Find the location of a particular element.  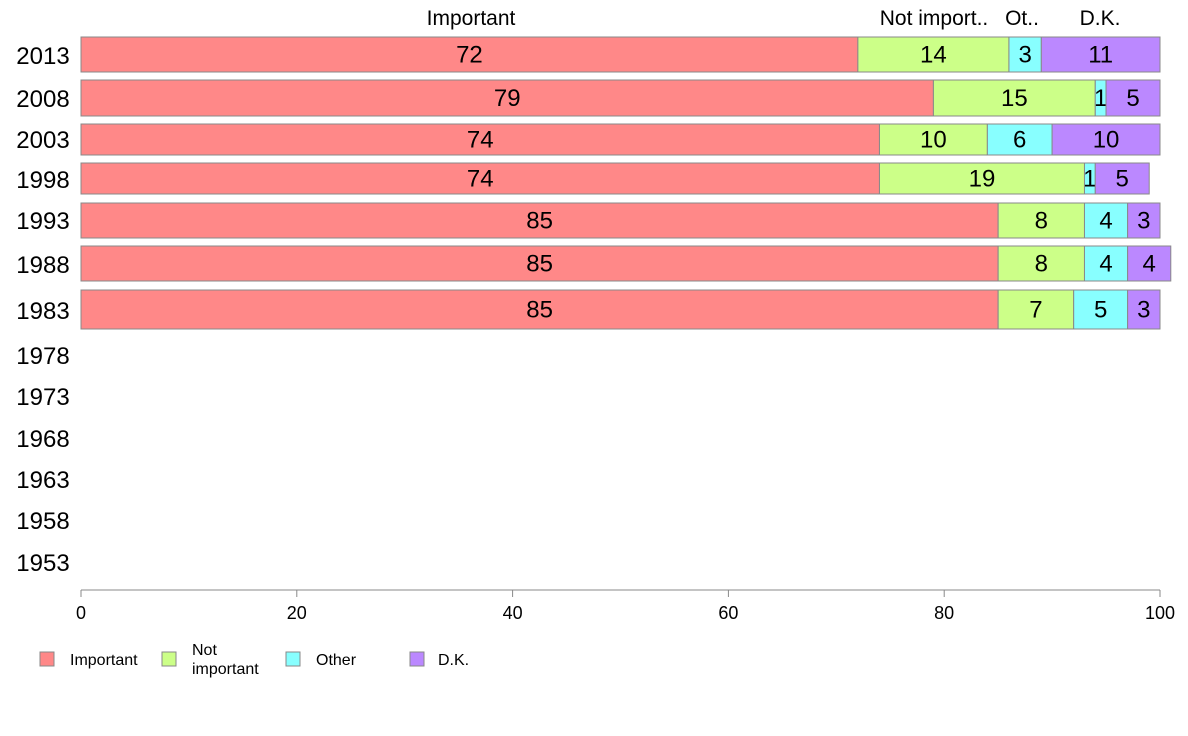

bar-2013-important is located at coordinates (469, 54).